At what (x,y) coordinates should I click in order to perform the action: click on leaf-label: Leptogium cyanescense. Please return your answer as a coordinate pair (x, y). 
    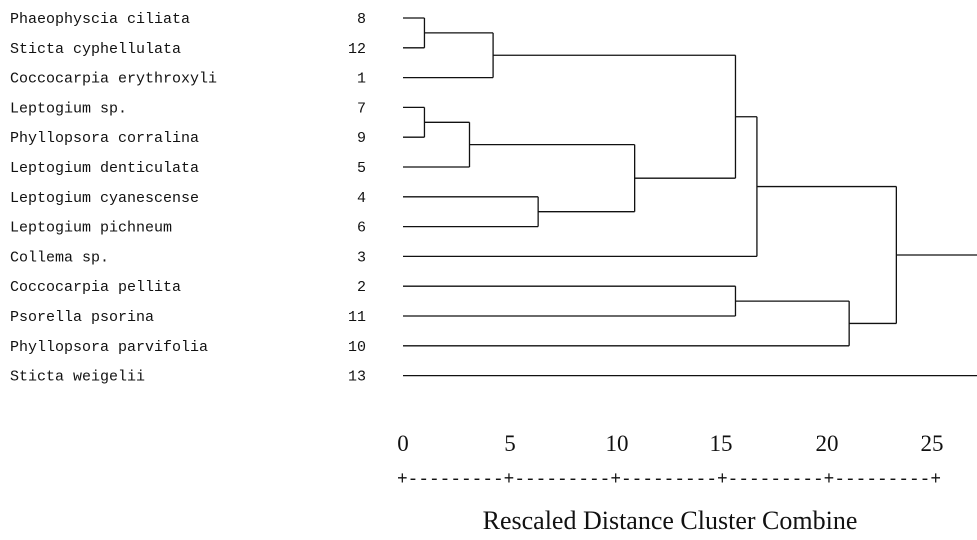
    Looking at the image, I should click on (104, 198).